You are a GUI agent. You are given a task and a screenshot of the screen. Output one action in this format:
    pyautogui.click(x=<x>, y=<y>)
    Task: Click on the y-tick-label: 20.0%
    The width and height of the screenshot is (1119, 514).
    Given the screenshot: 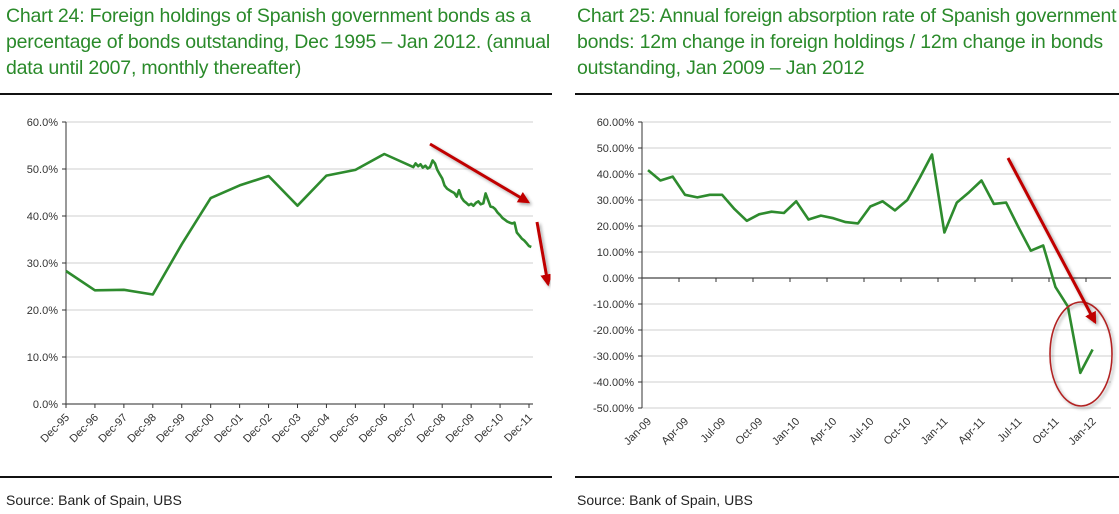 What is the action you would take?
    pyautogui.click(x=42, y=311)
    